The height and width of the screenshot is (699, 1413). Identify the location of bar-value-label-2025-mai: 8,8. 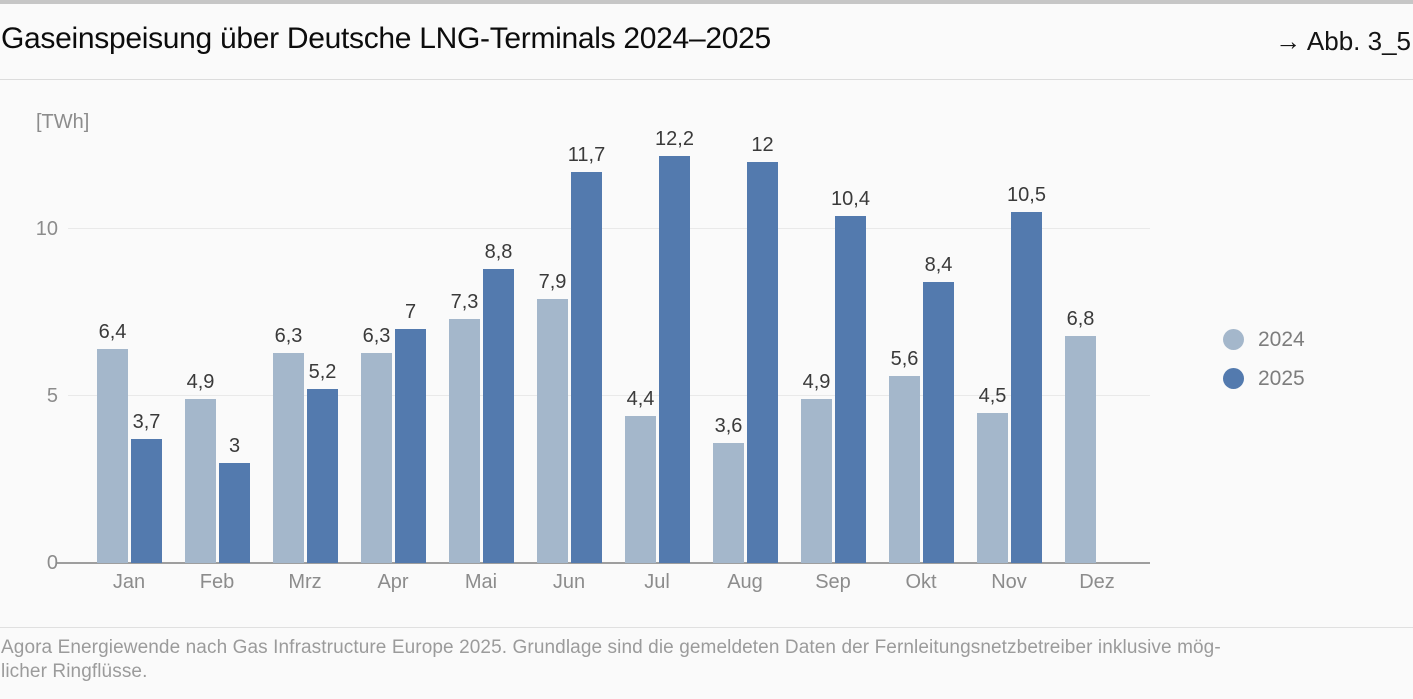
(498, 252).